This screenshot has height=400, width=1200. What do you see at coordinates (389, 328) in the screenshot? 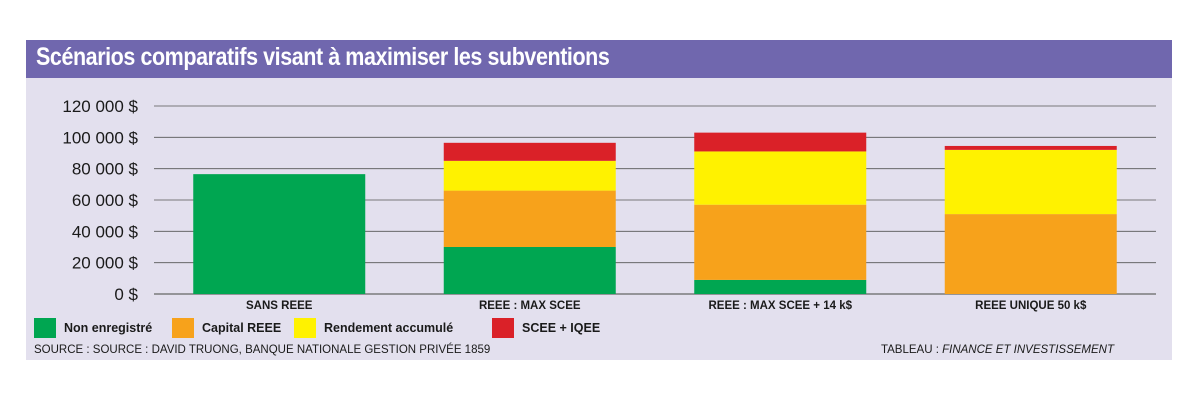
I see `legend-label: Rendement accumulé` at bounding box center [389, 328].